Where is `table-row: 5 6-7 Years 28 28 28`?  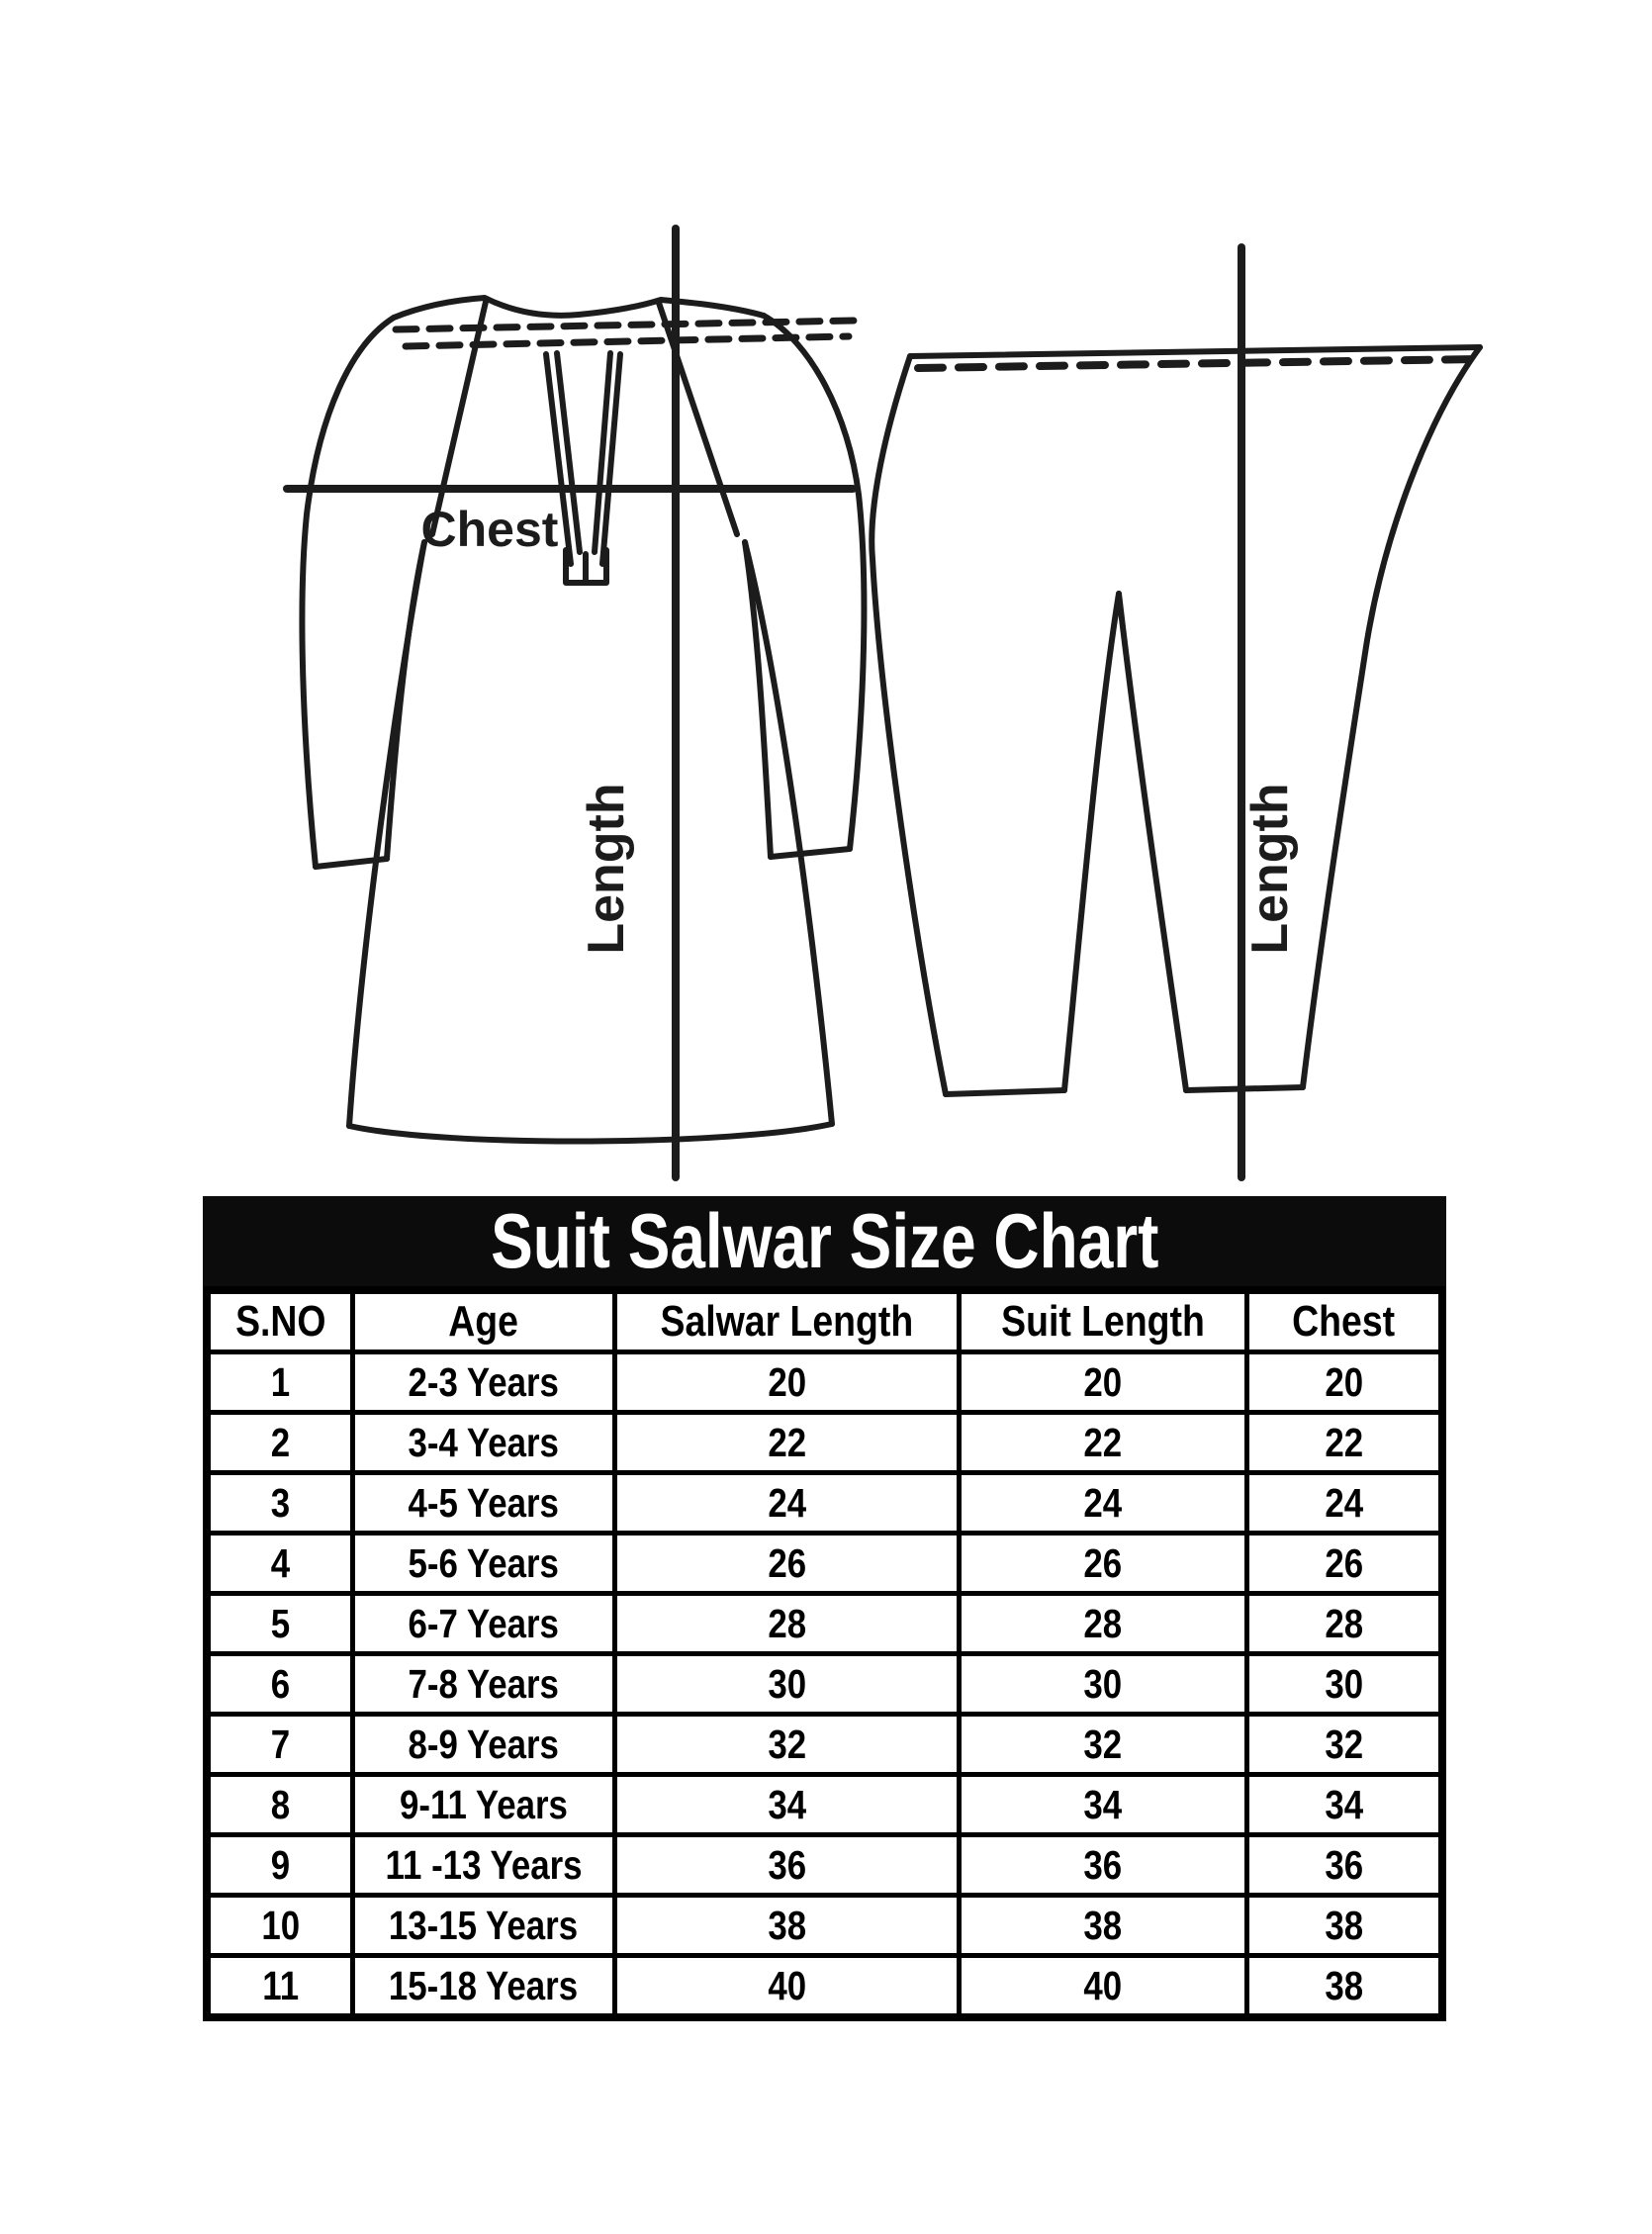
table-row: 5 6-7 Years 28 28 28 is located at coordinates (824, 1623).